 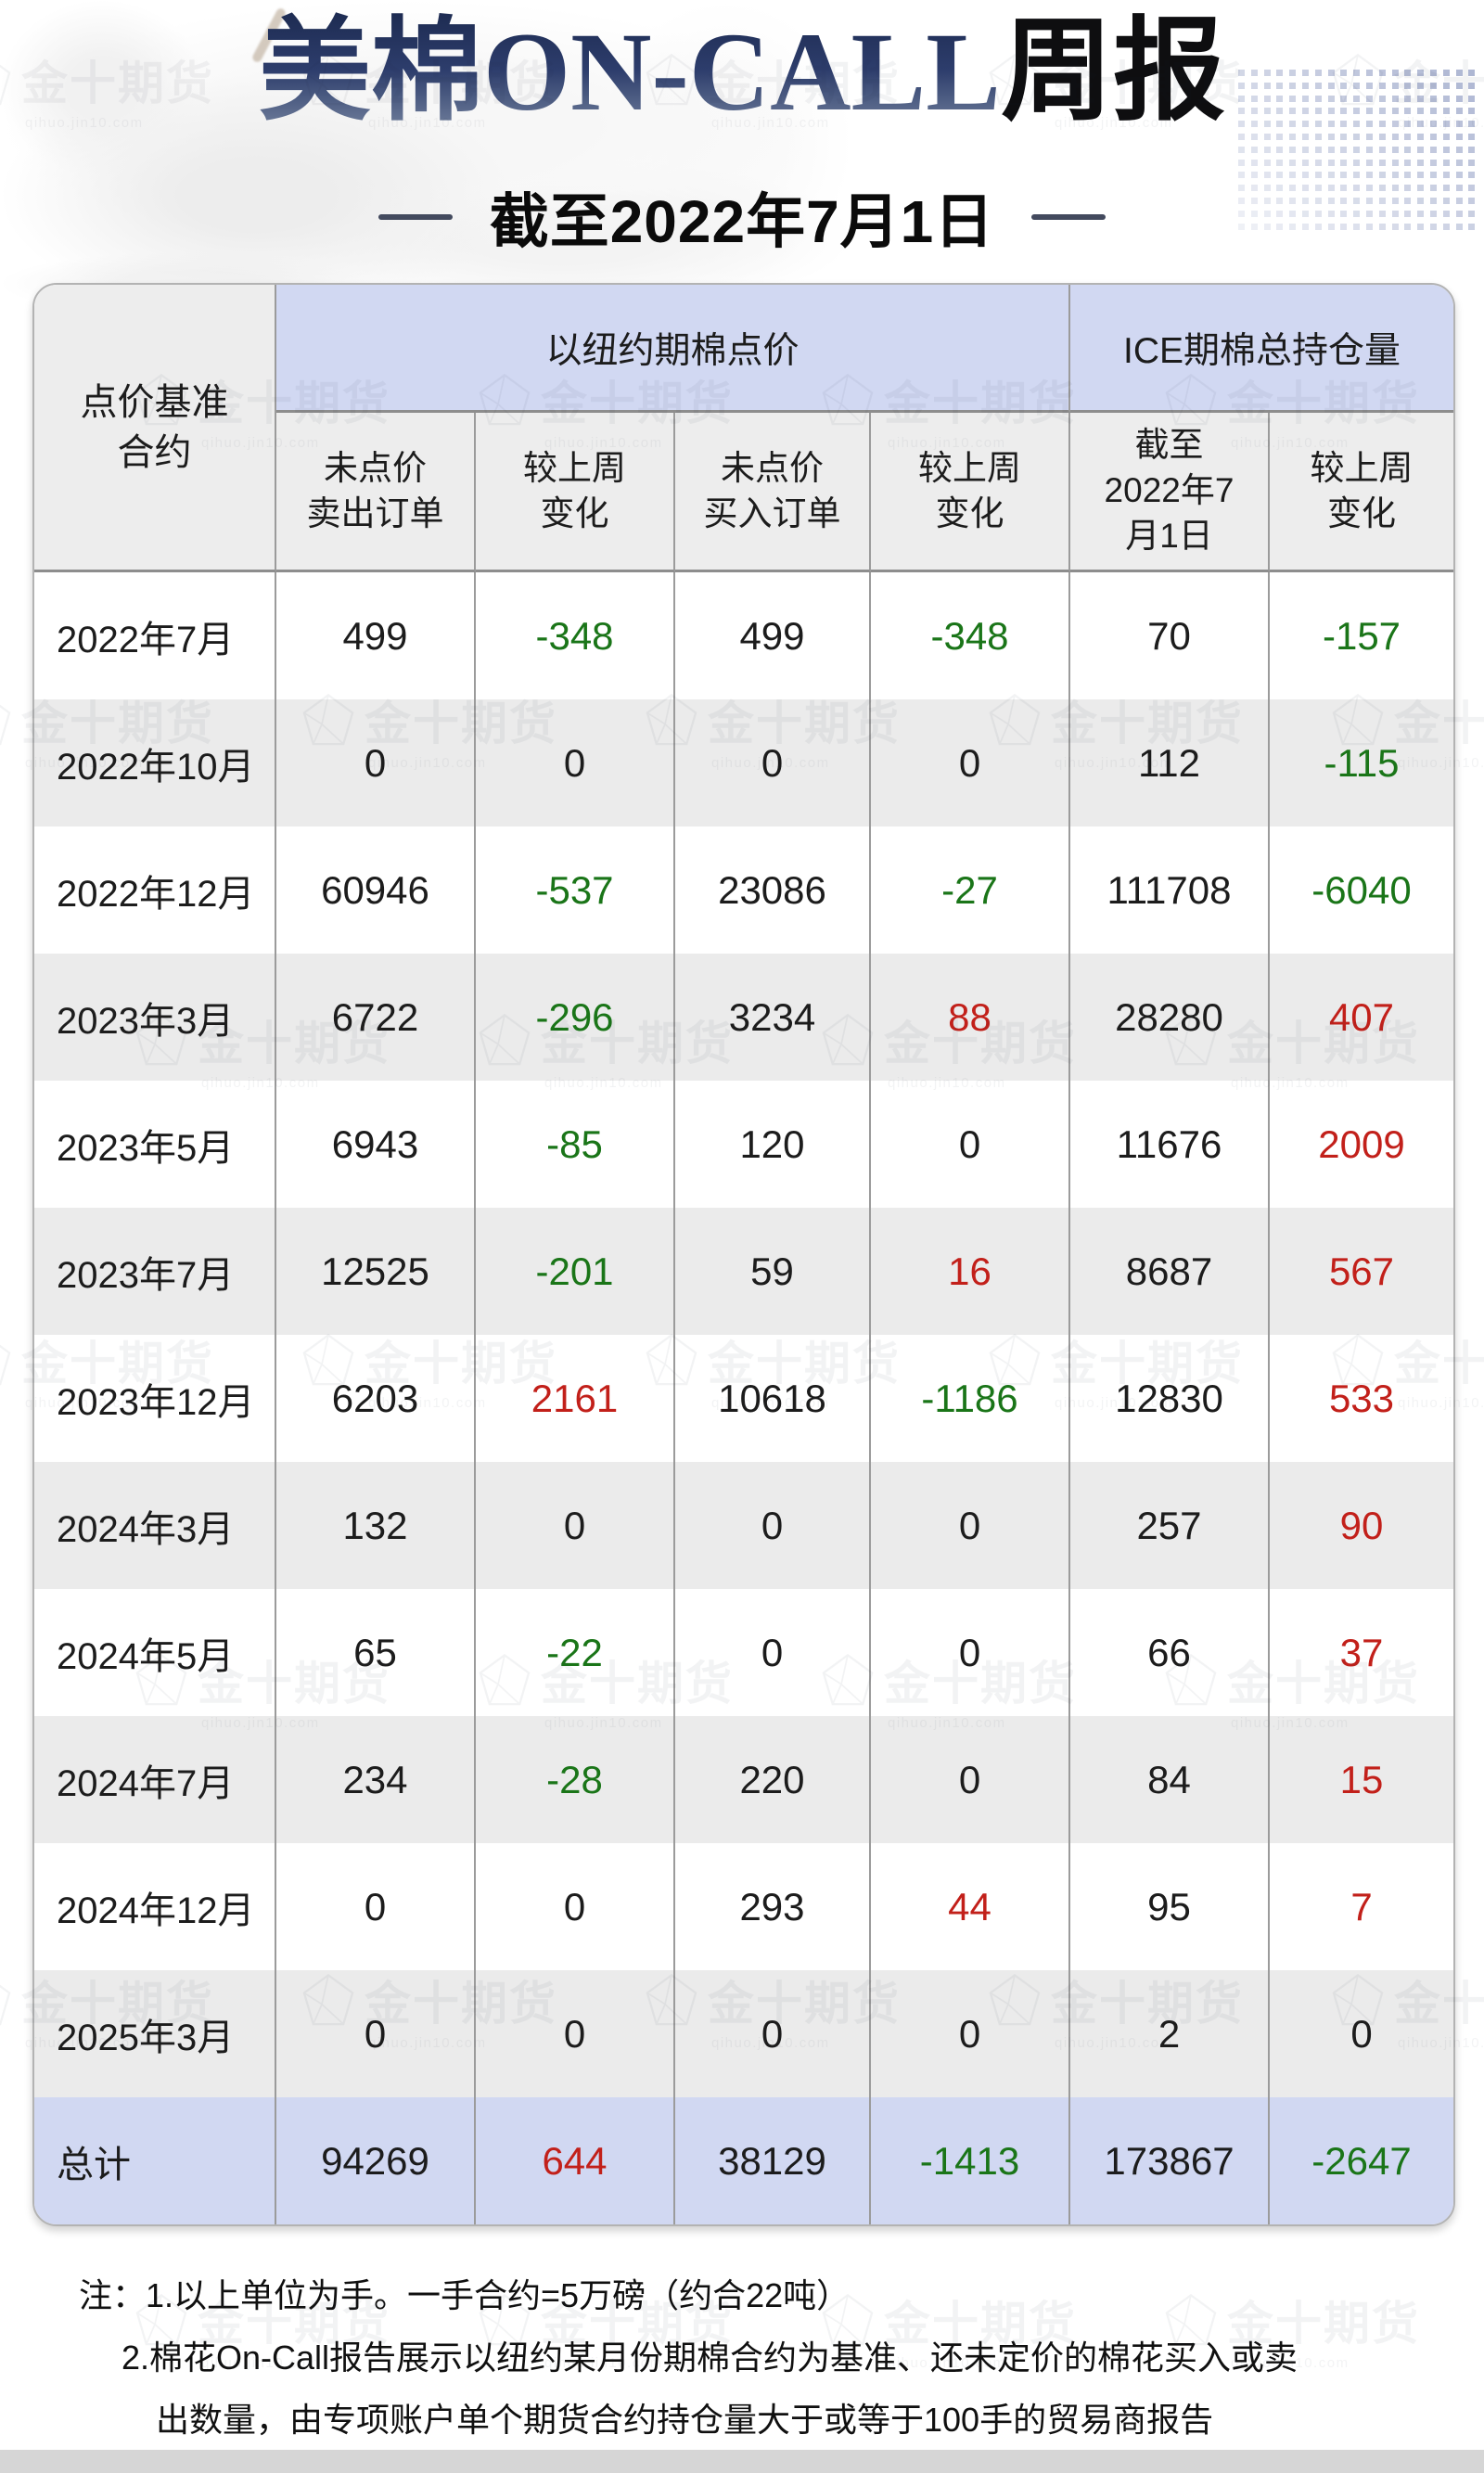 What do you see at coordinates (773, 1144) in the screenshot?
I see `value-cell: 120` at bounding box center [773, 1144].